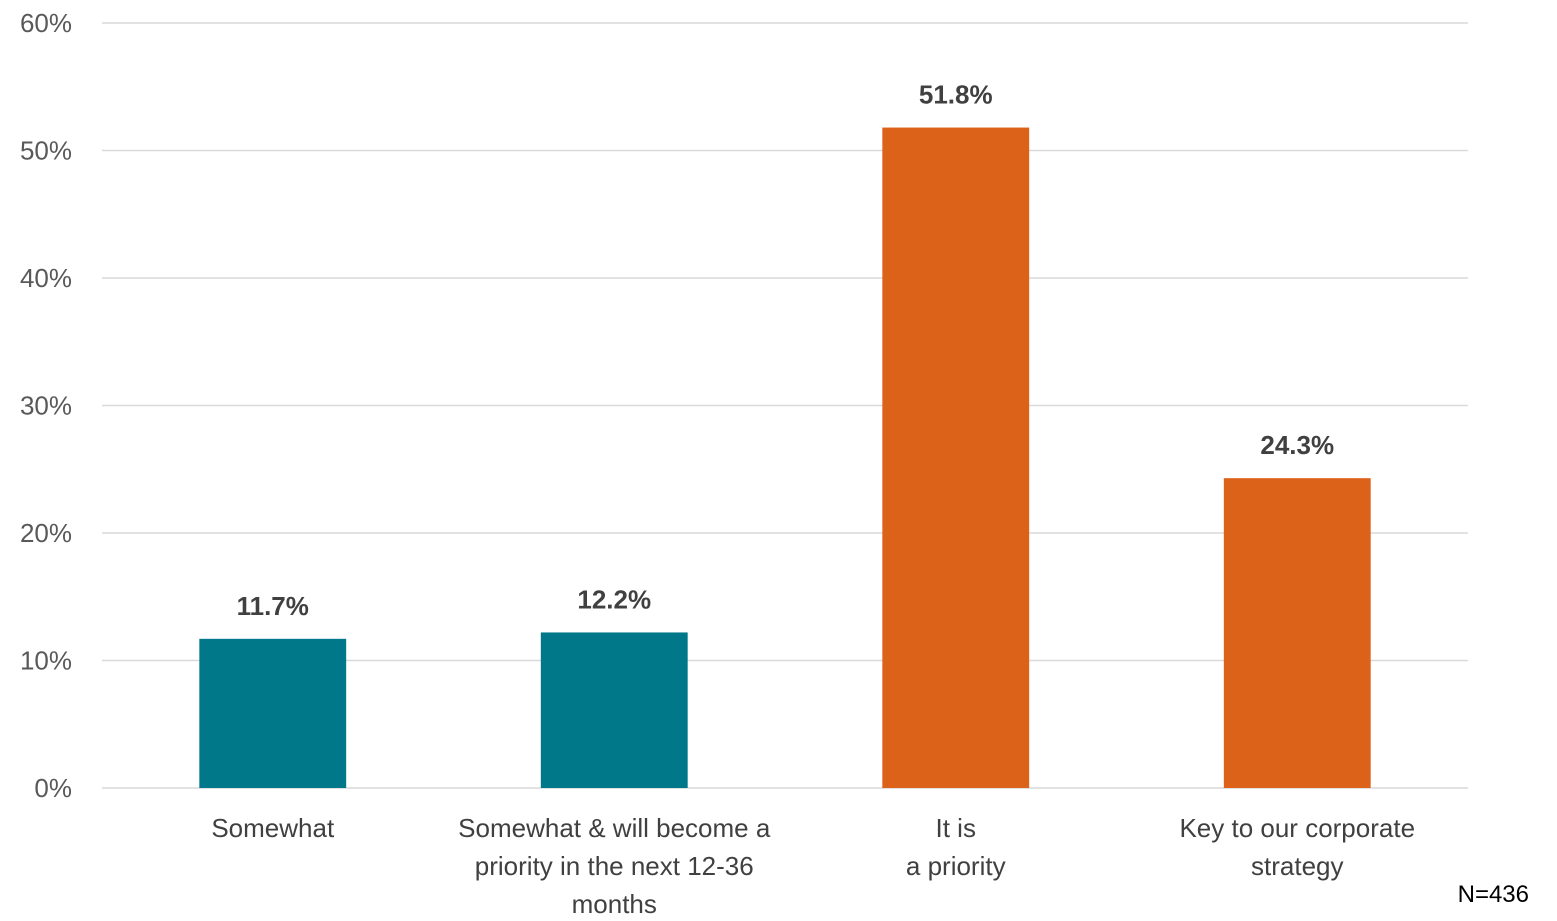 Image resolution: width=1557 pixels, height=921 pixels. Describe the element at coordinates (956, 847) in the screenshot. I see `category-label: It is a priority` at that location.